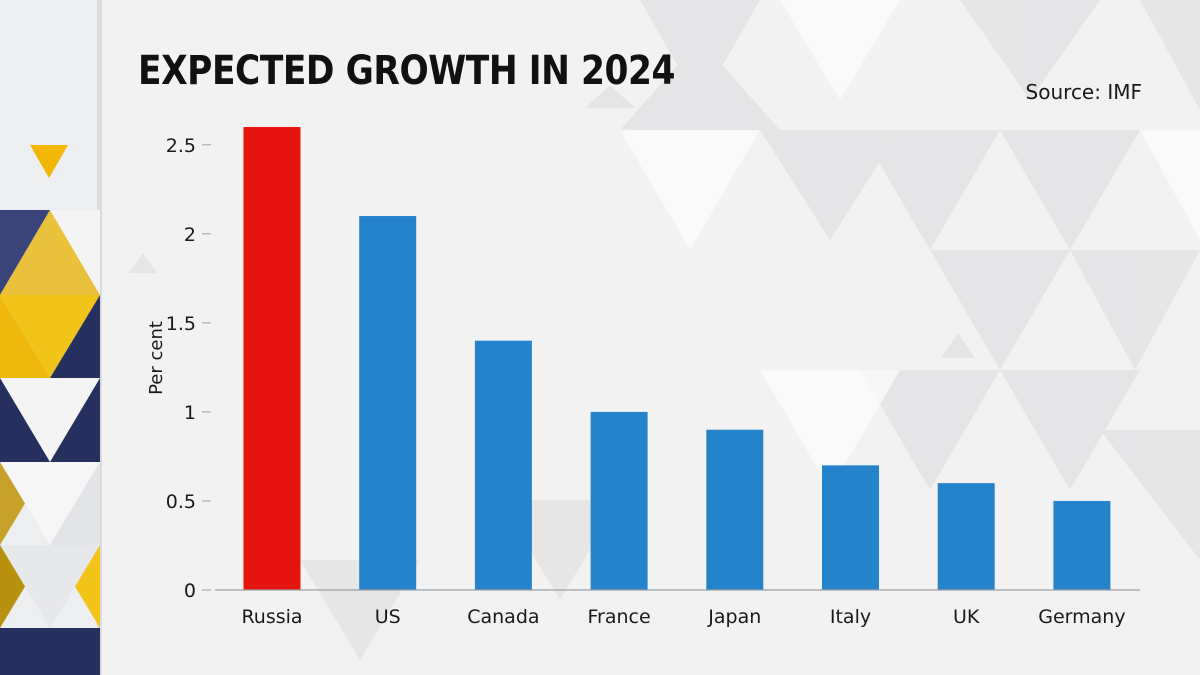 Image resolution: width=1200 pixels, height=675 pixels. I want to click on bar-us, so click(388, 403).